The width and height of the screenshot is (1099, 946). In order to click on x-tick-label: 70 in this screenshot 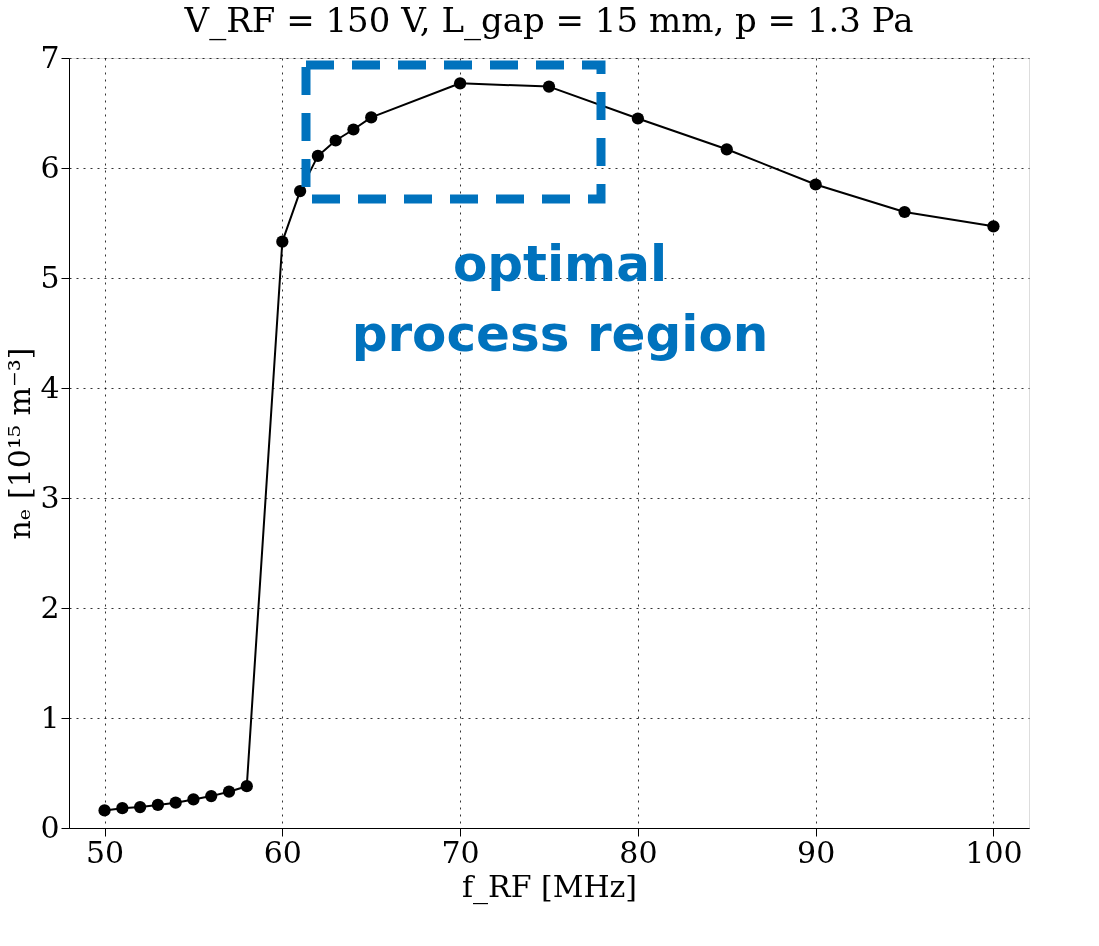, I will do `click(460, 852)`.